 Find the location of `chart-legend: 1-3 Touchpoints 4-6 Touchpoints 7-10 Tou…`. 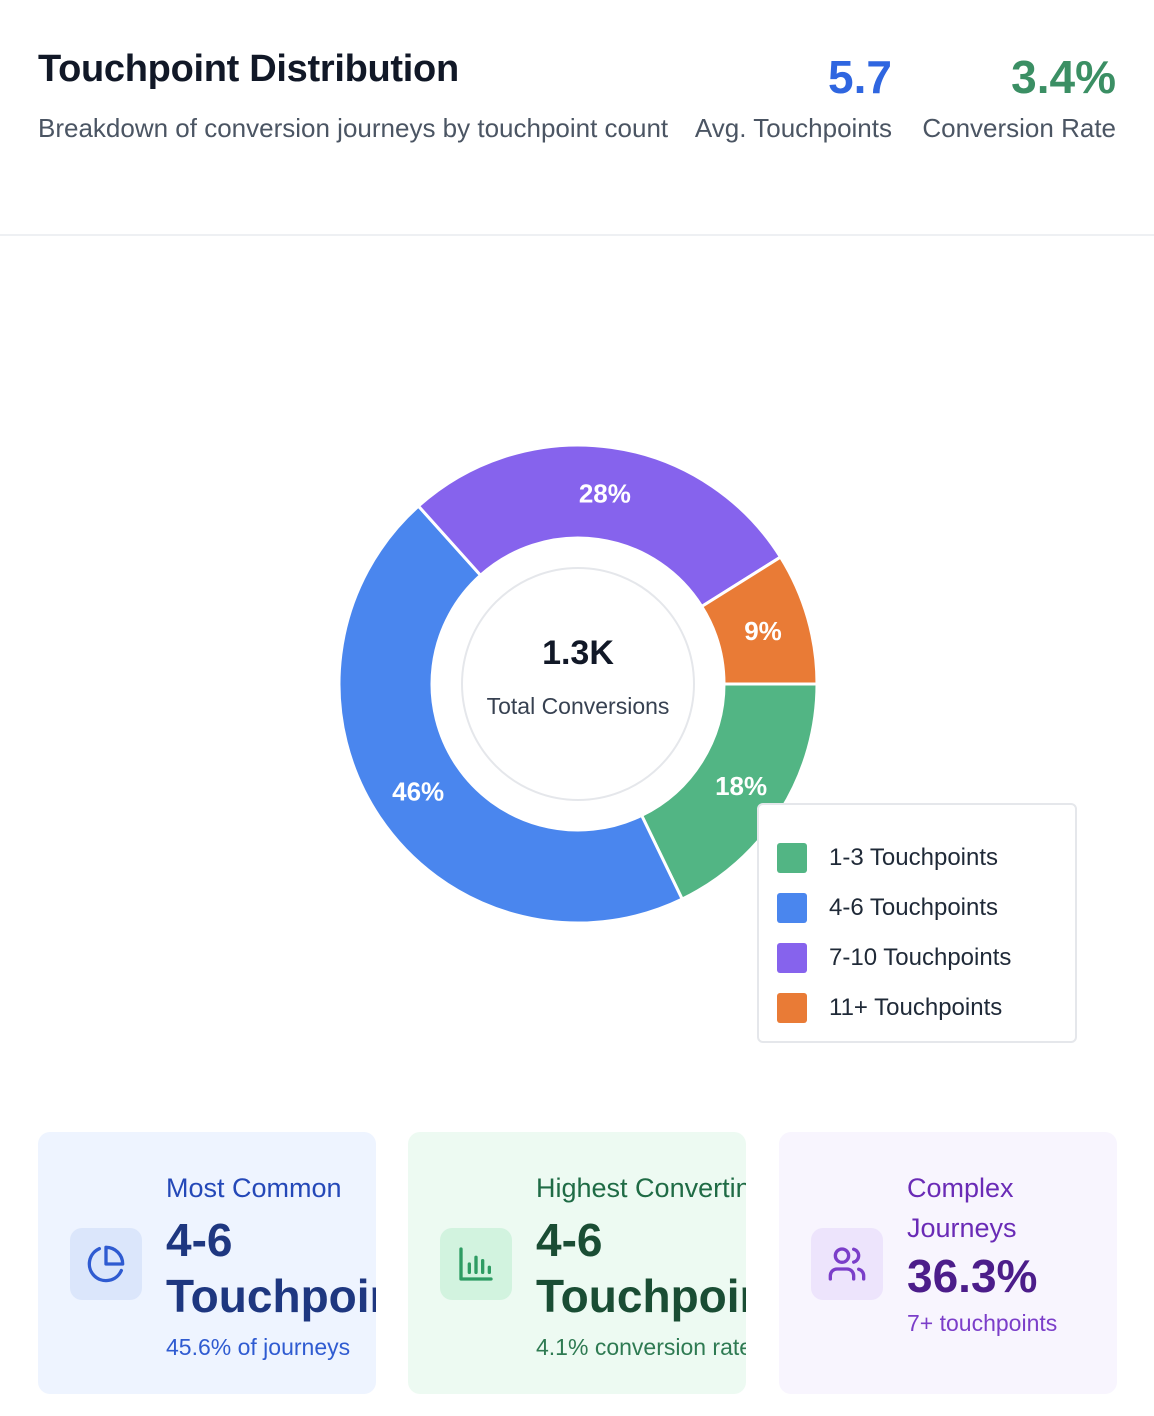

chart-legend: 1-3 Touchpoints 4-6 Touchpoints 7-10 Tou… is located at coordinates (917, 923).